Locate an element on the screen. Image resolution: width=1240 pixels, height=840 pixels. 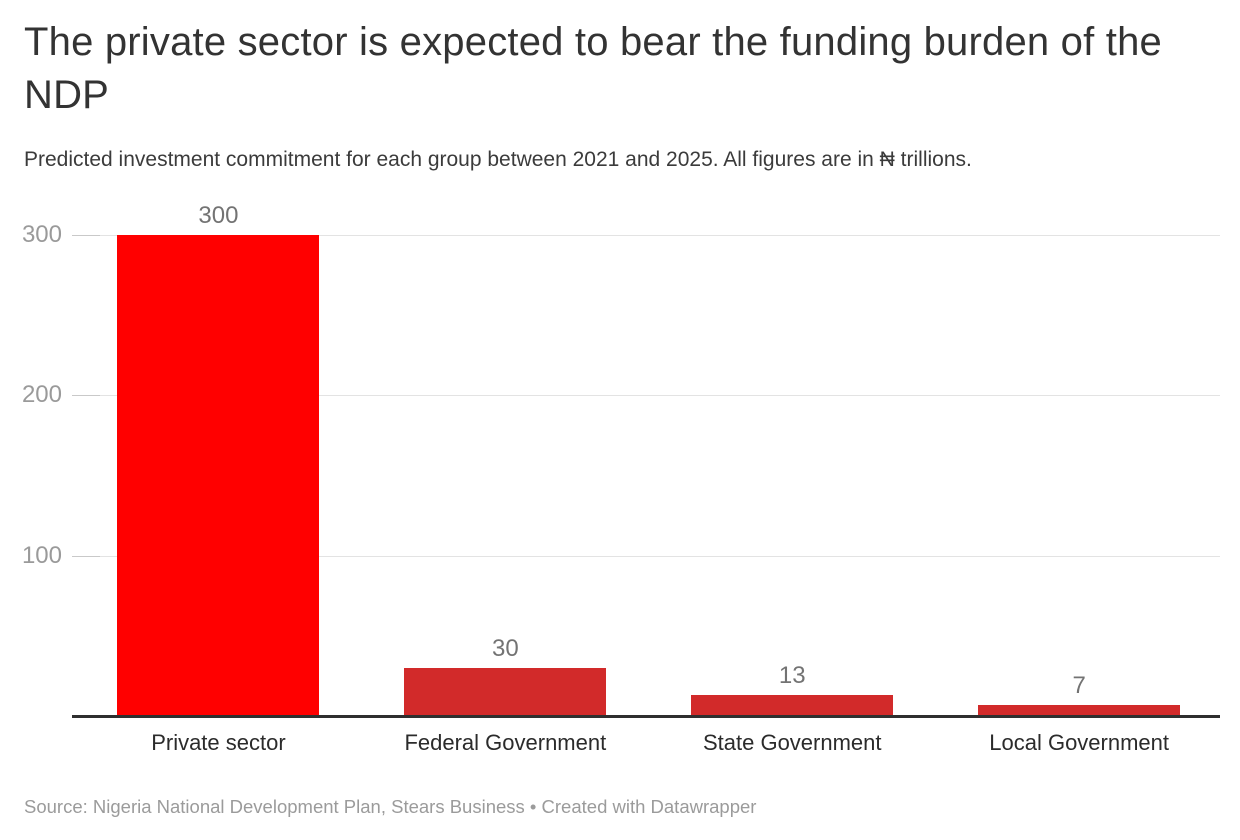
bar-value-label: 7 is located at coordinates (1079, 685).